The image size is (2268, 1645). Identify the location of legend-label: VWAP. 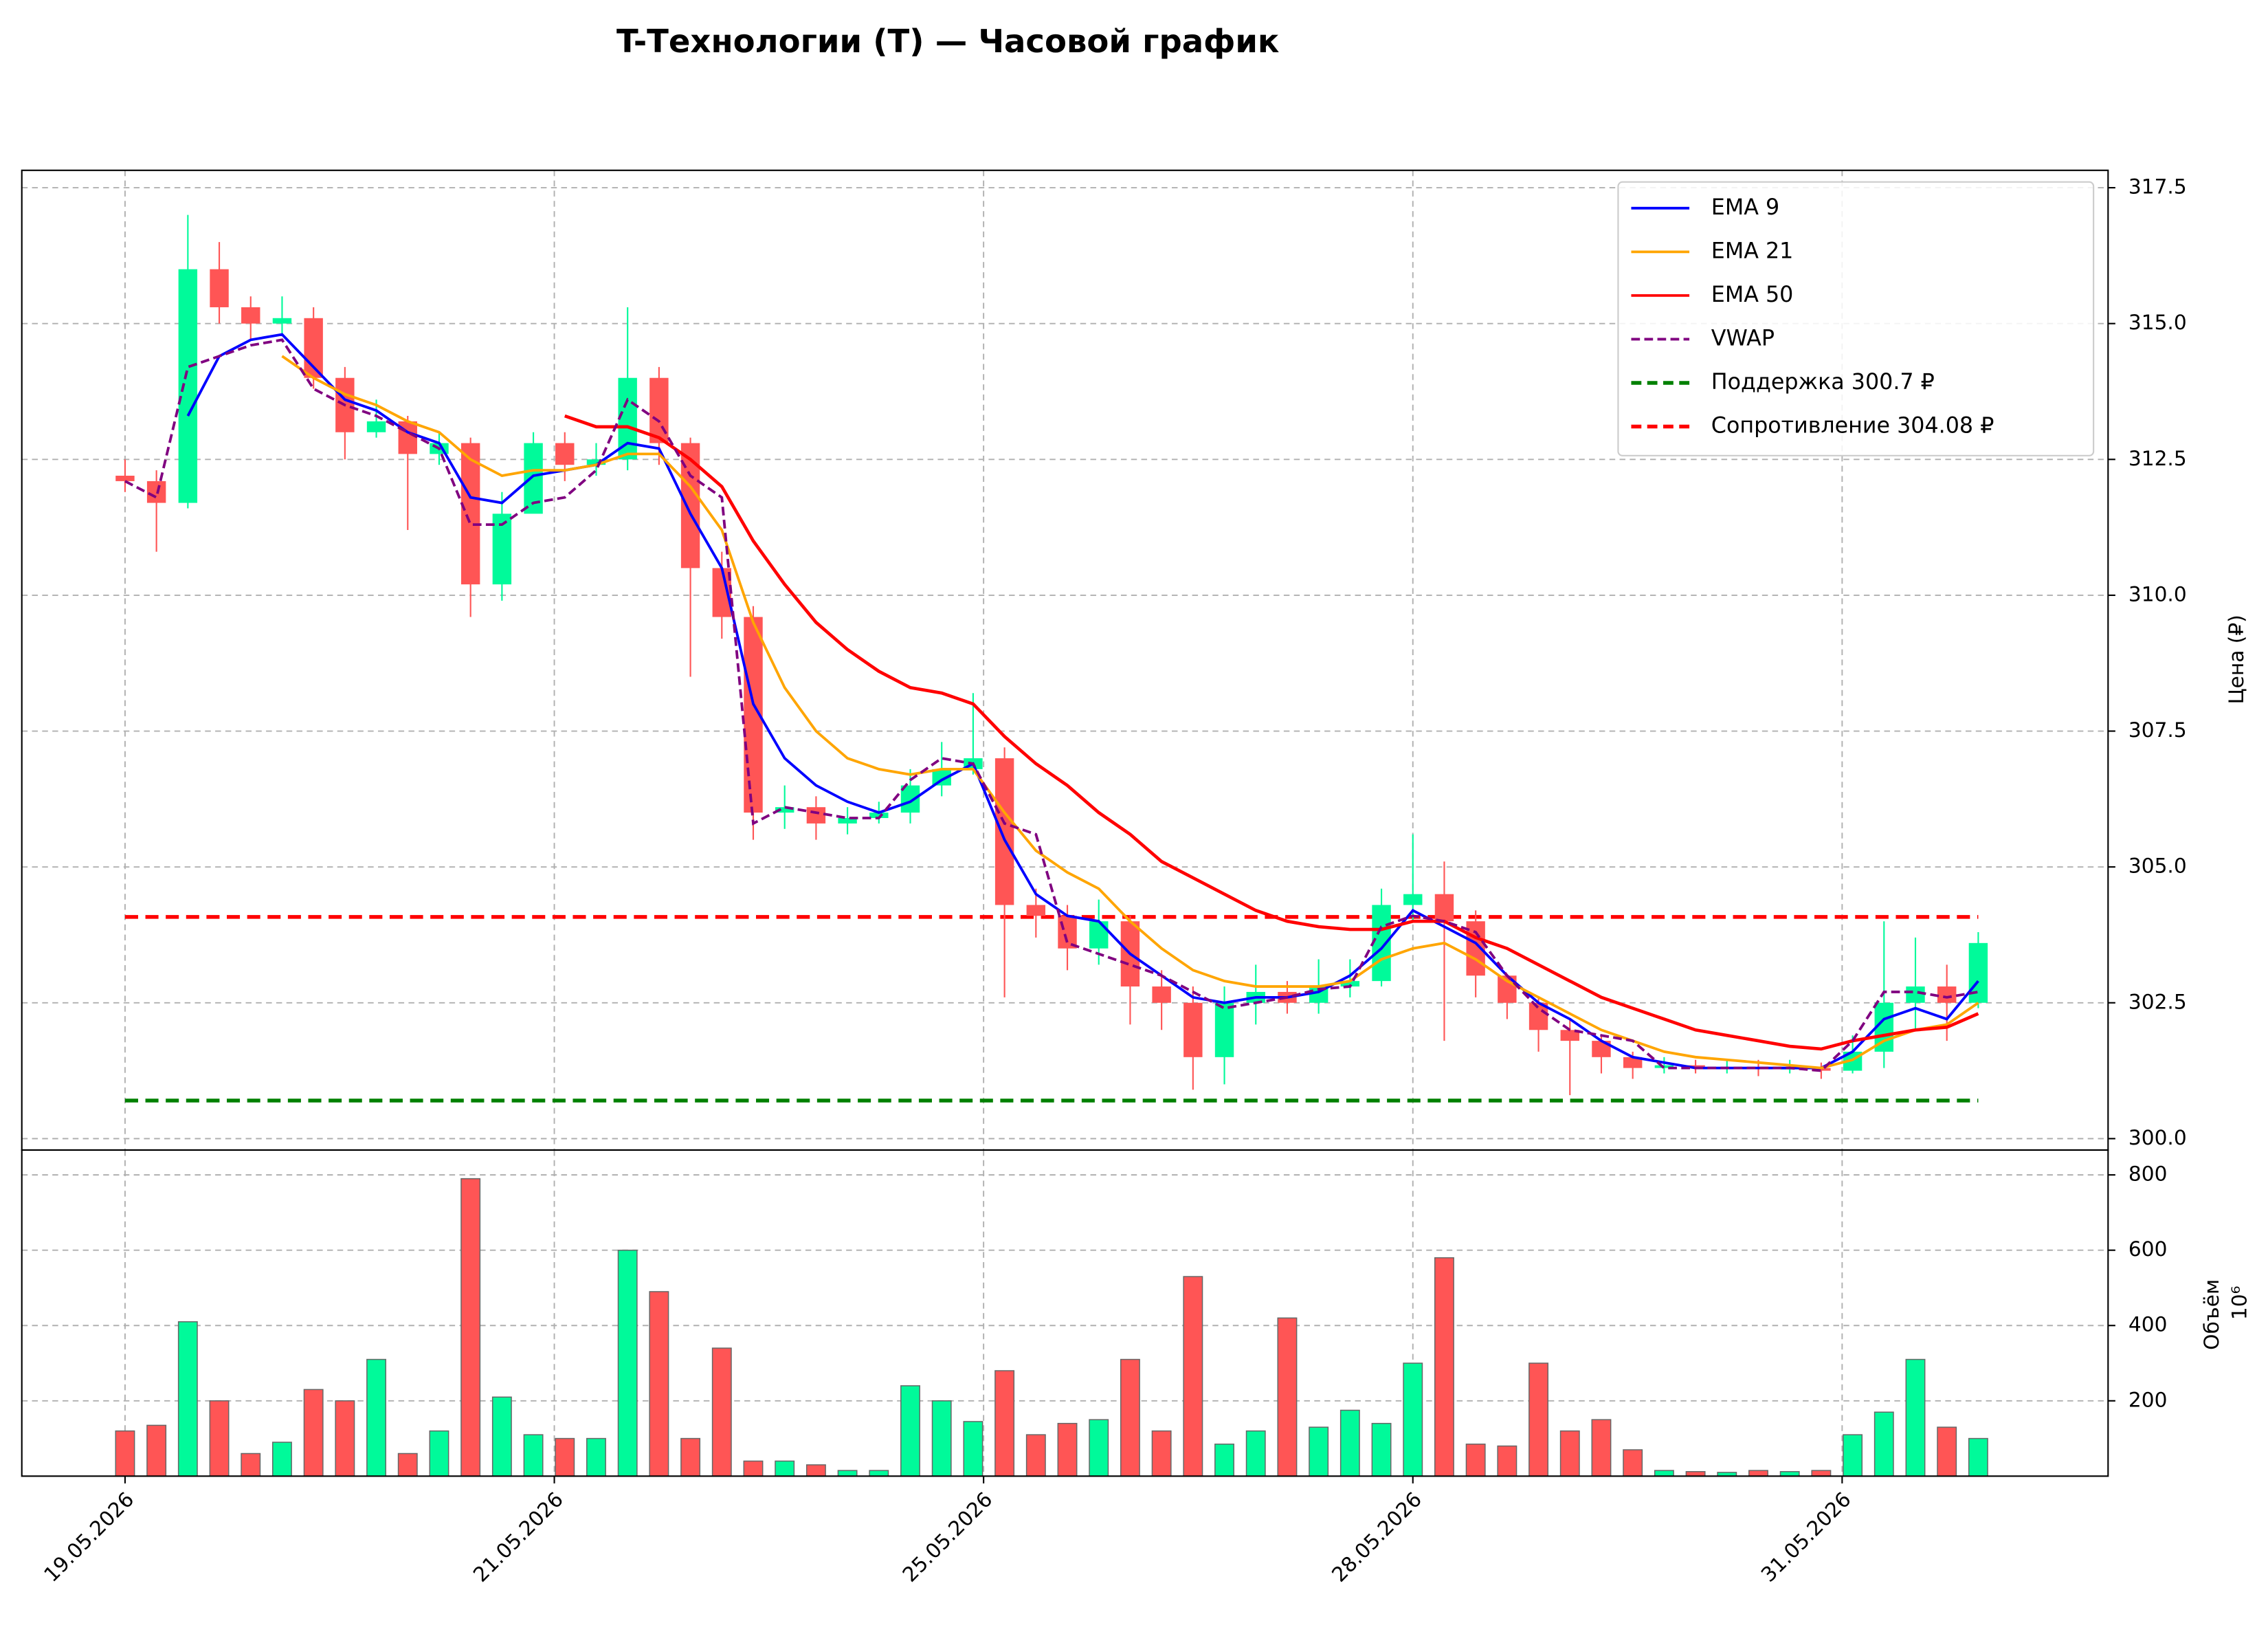
(1743, 338).